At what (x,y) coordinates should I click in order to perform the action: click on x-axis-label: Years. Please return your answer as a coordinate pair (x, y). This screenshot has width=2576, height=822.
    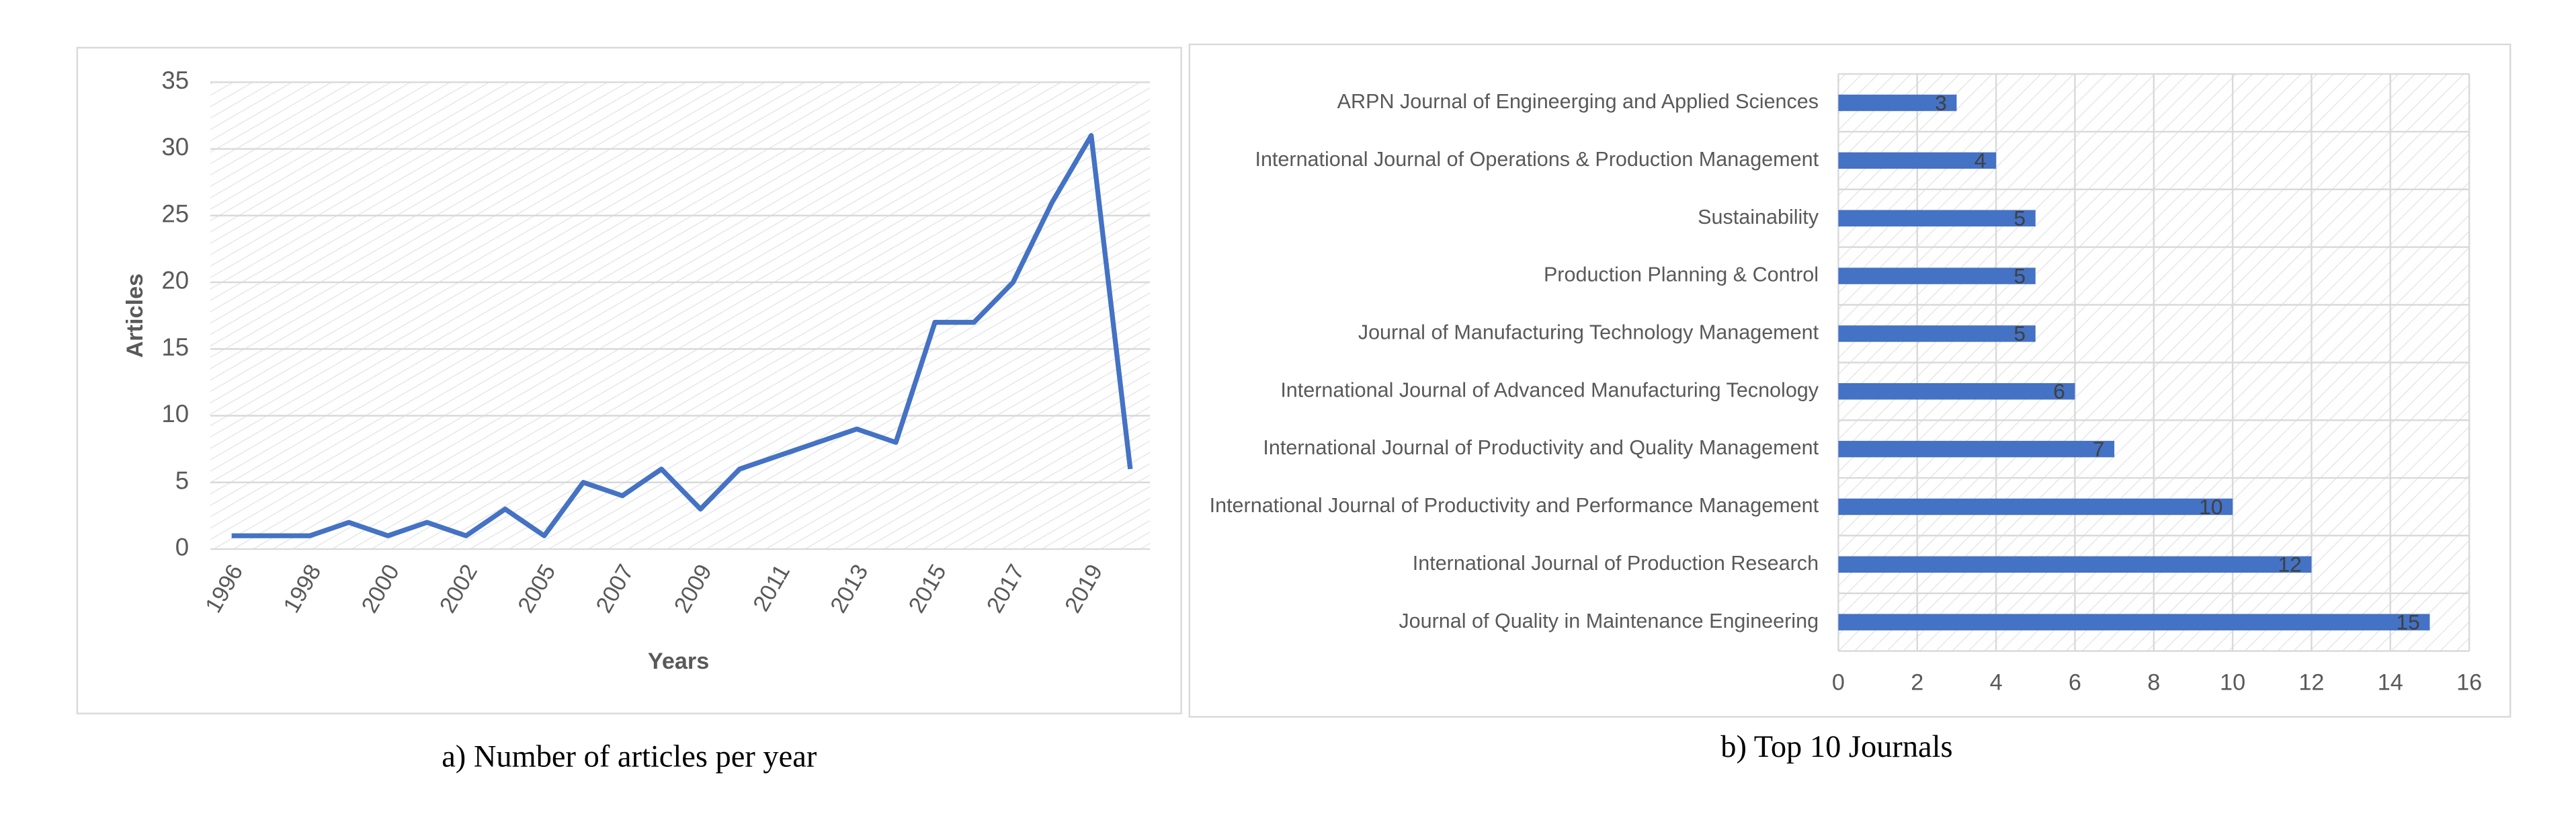
    Looking at the image, I should click on (678, 661).